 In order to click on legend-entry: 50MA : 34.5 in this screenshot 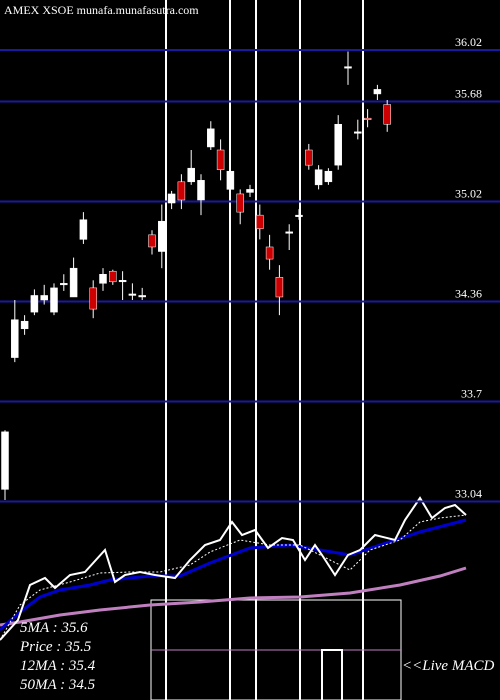, I will do `click(58, 685)`.